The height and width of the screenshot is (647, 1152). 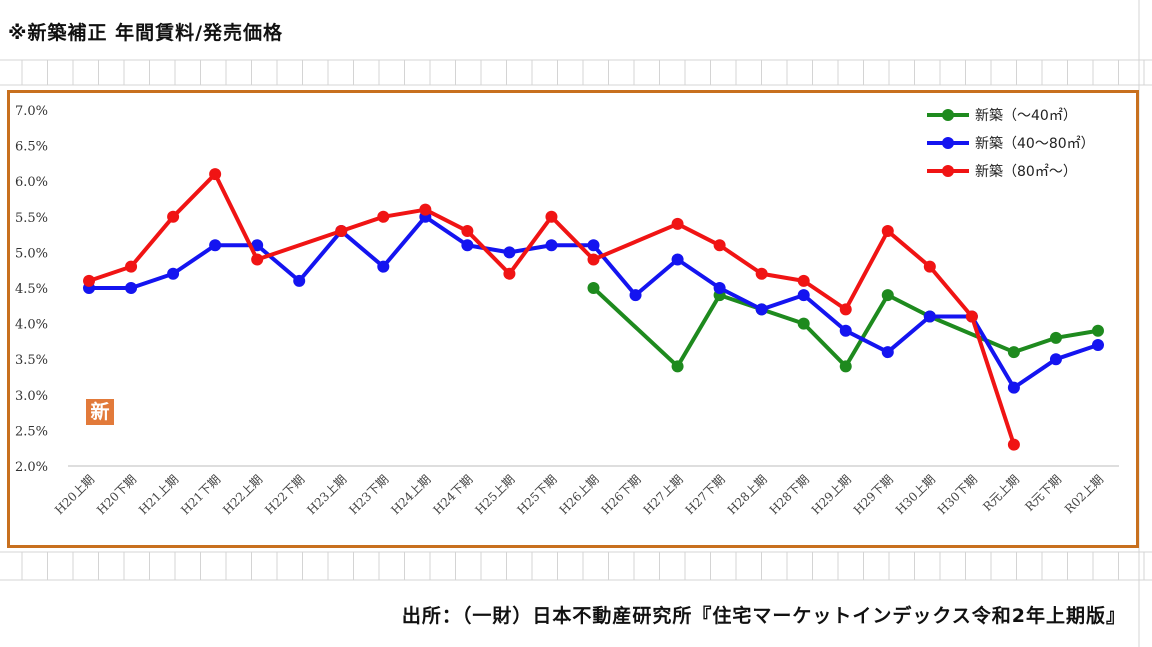 What do you see at coordinates (31, 431) in the screenshot?
I see `y-tick-label: 2.5%` at bounding box center [31, 431].